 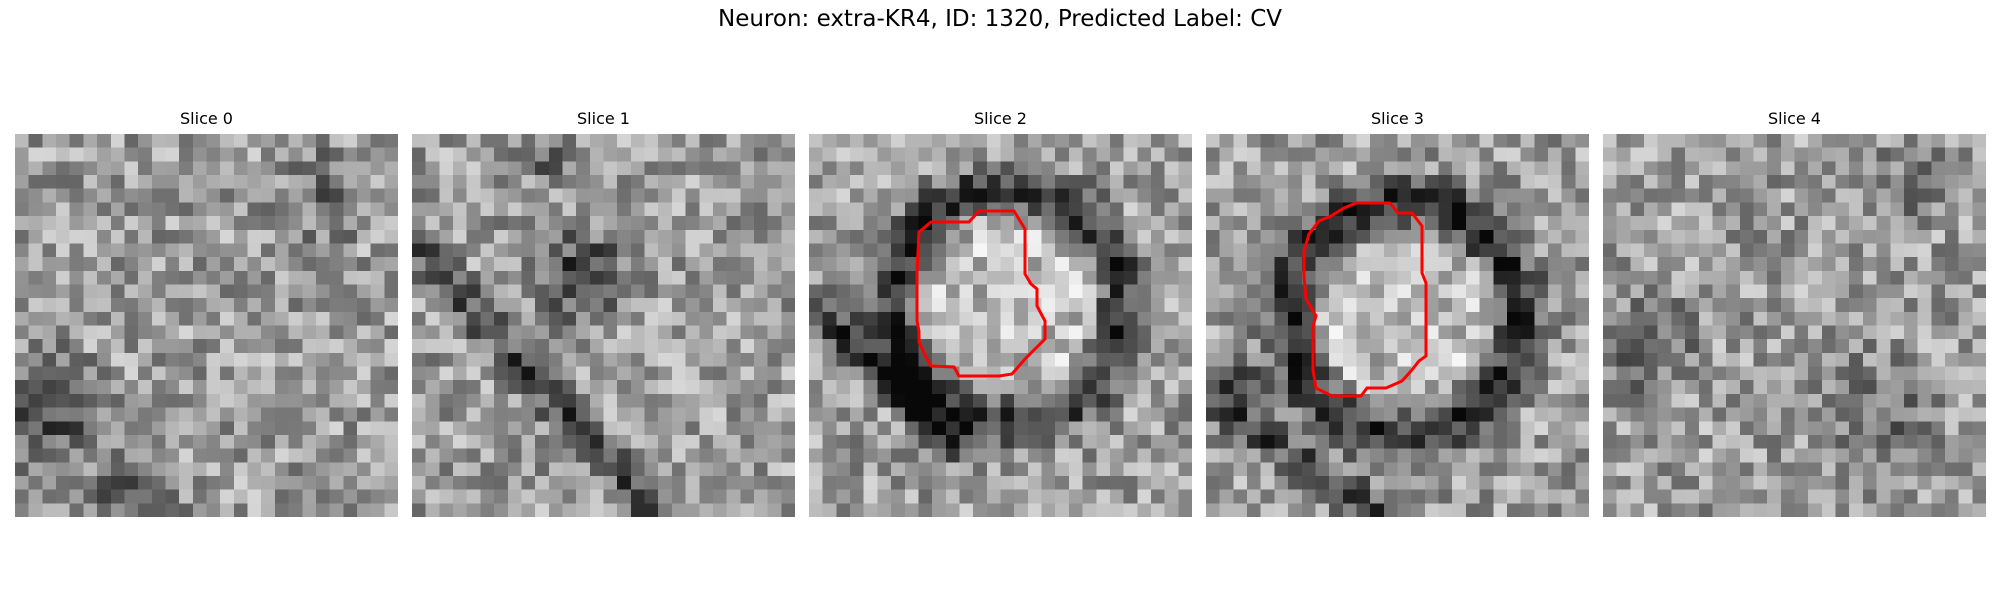 What do you see at coordinates (206, 118) in the screenshot?
I see `slice-title: Slice 0` at bounding box center [206, 118].